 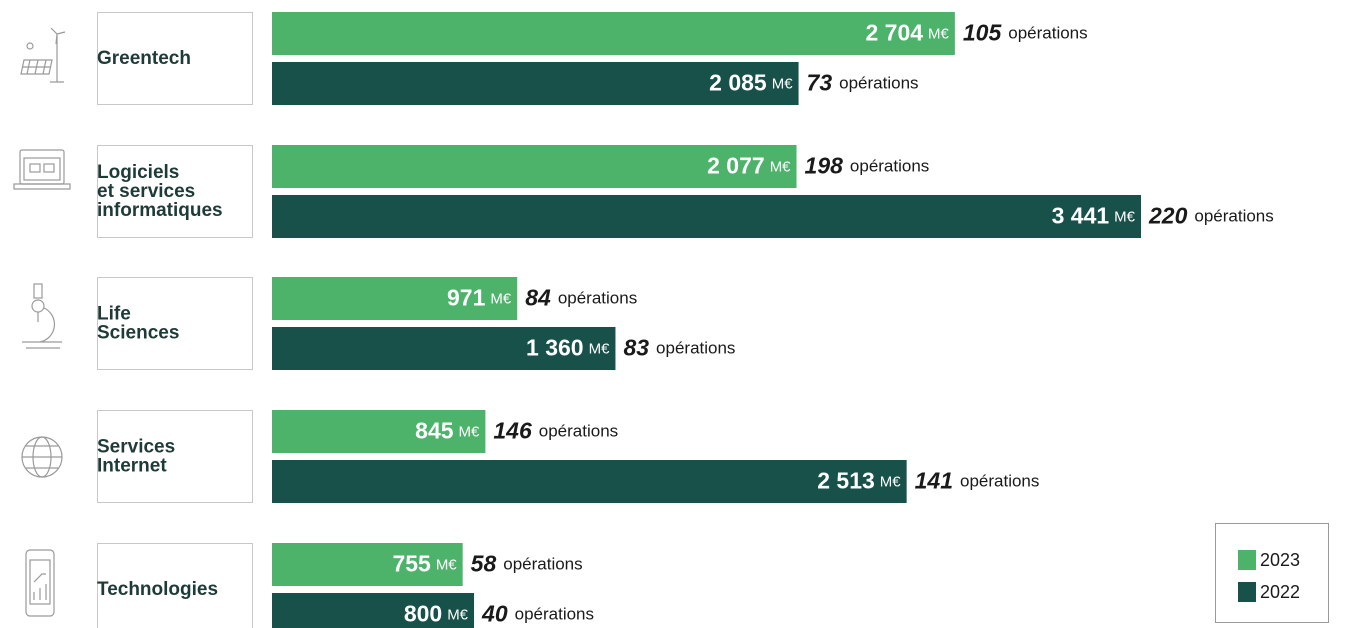 What do you see at coordinates (846, 481) in the screenshot?
I see `value-number: 2 513` at bounding box center [846, 481].